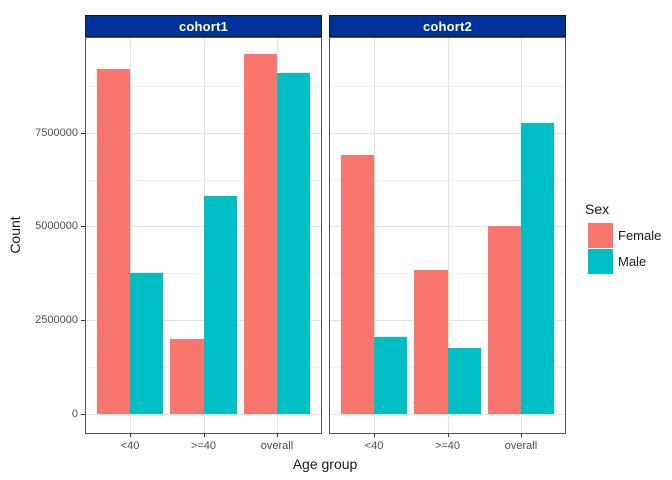  I want to click on facet-strip-cohort1: cohort1, so click(203, 26).